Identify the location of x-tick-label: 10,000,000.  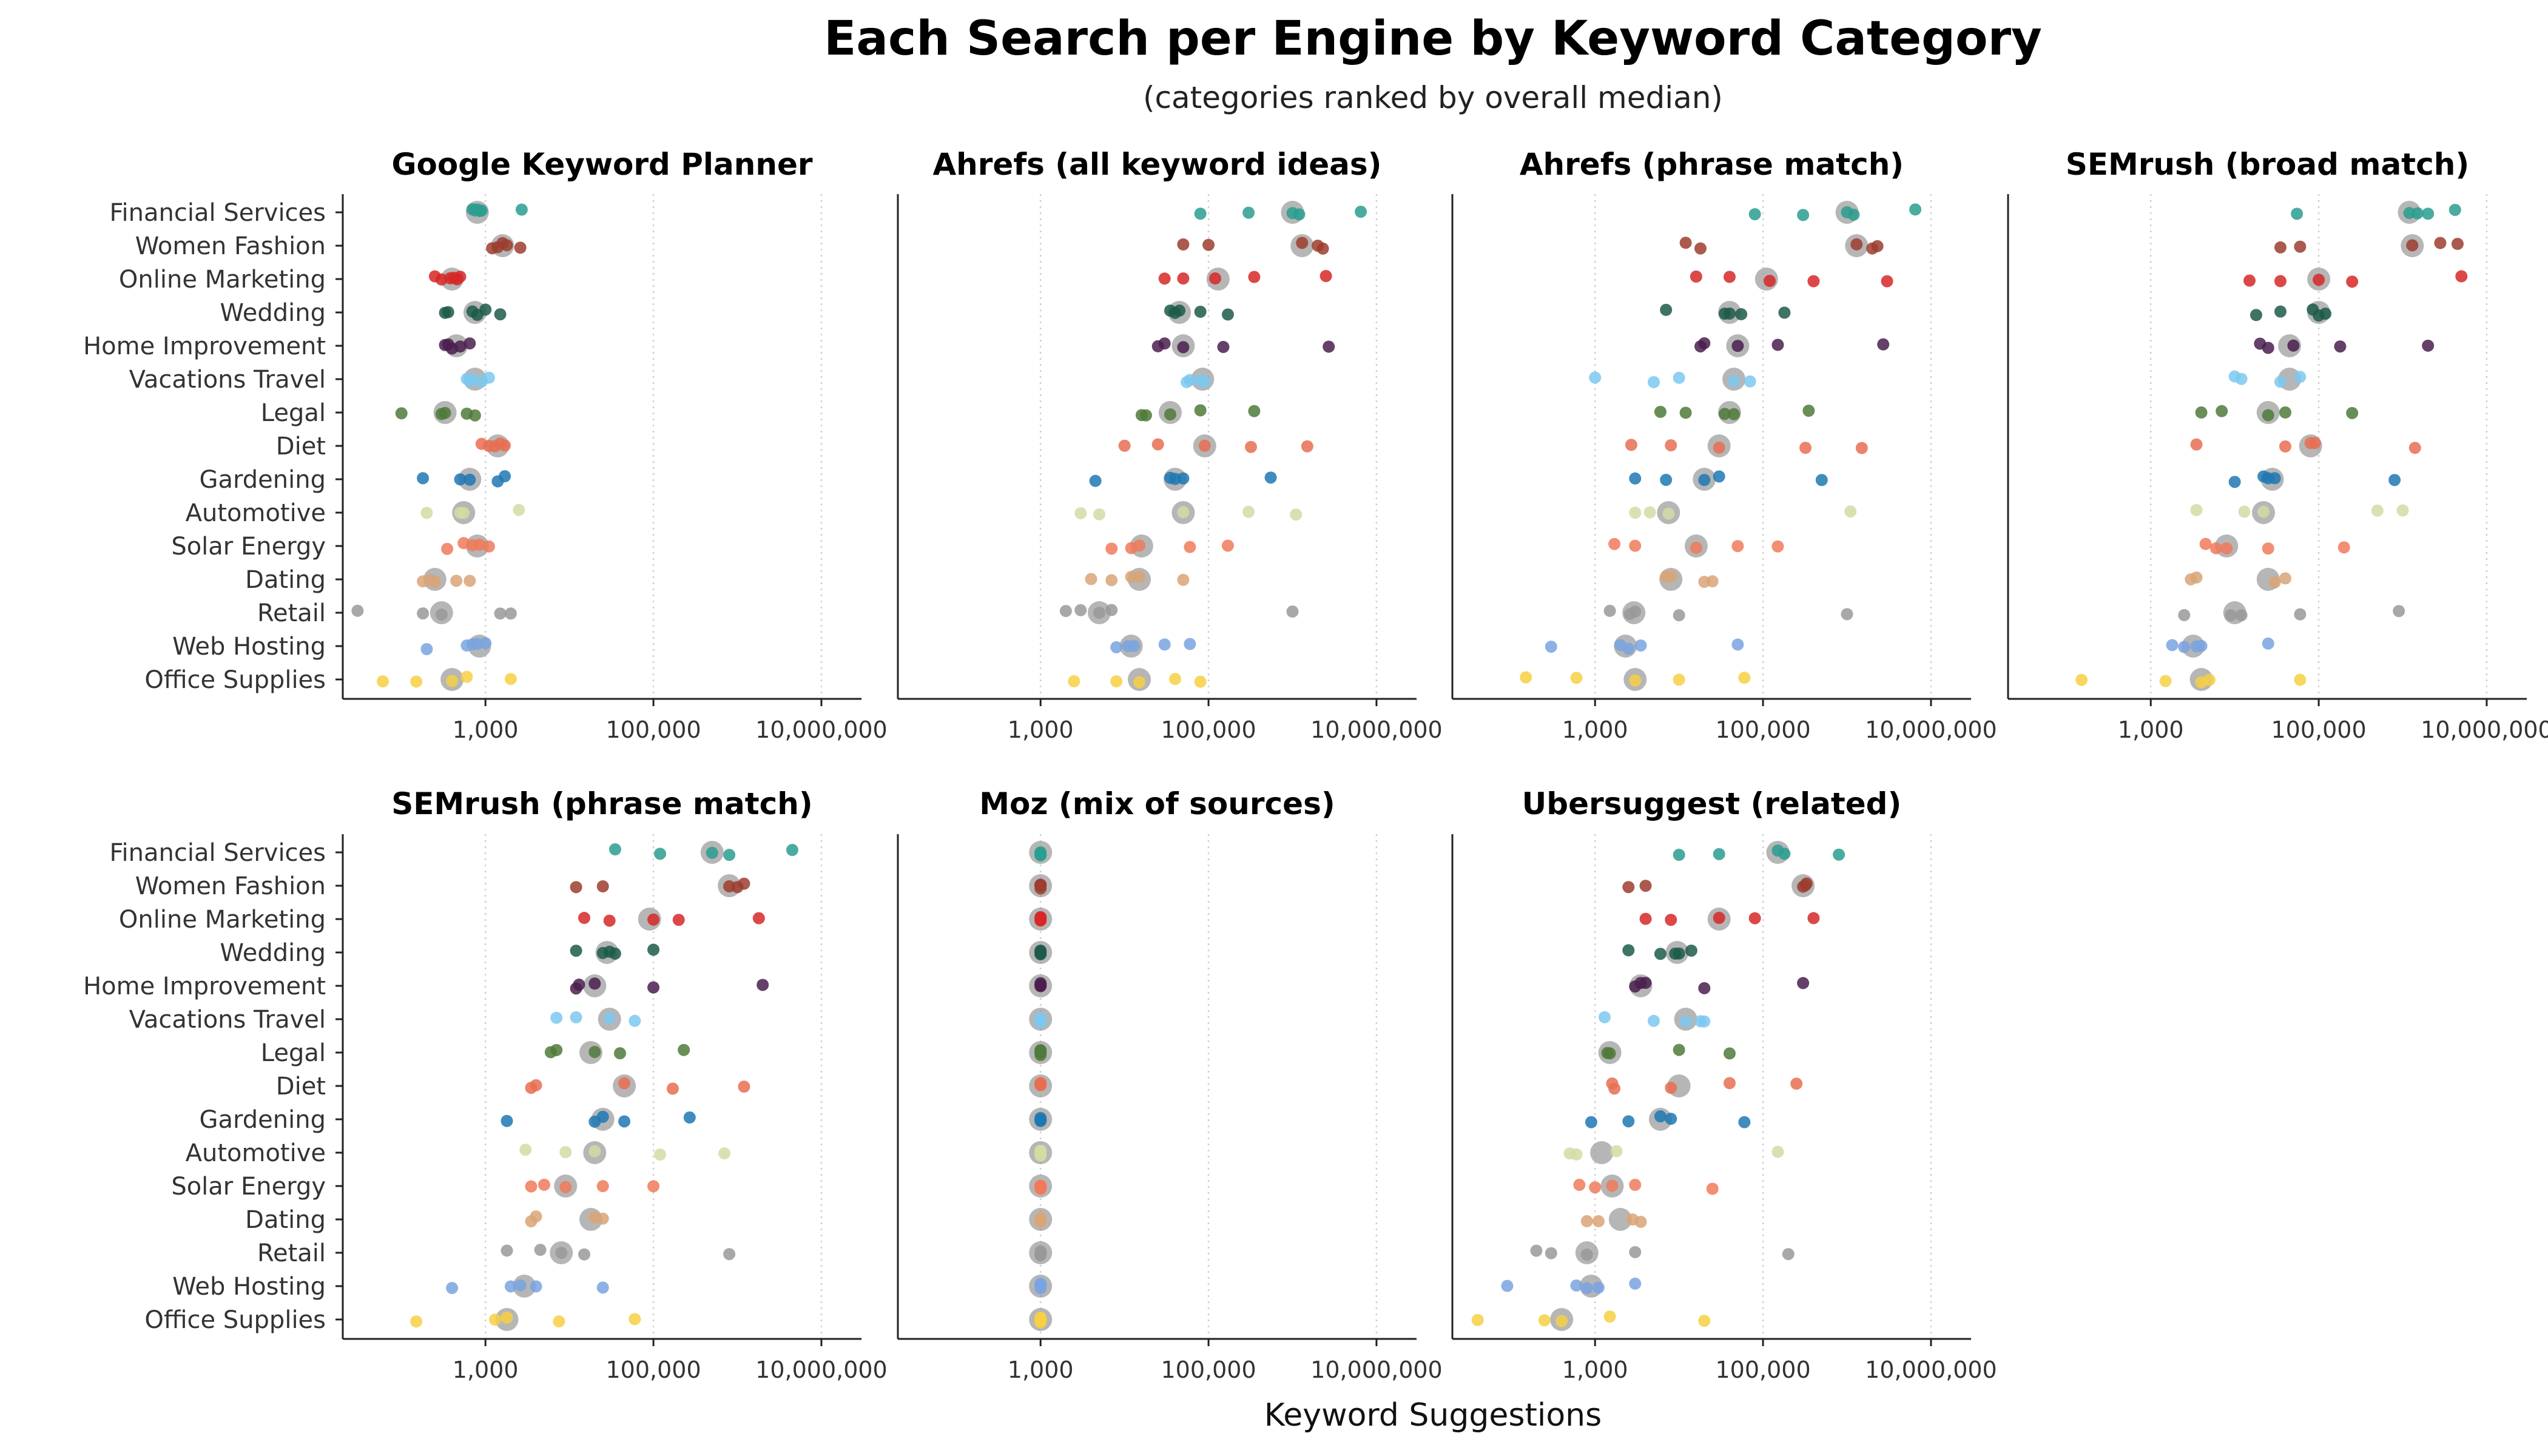
(821, 1370).